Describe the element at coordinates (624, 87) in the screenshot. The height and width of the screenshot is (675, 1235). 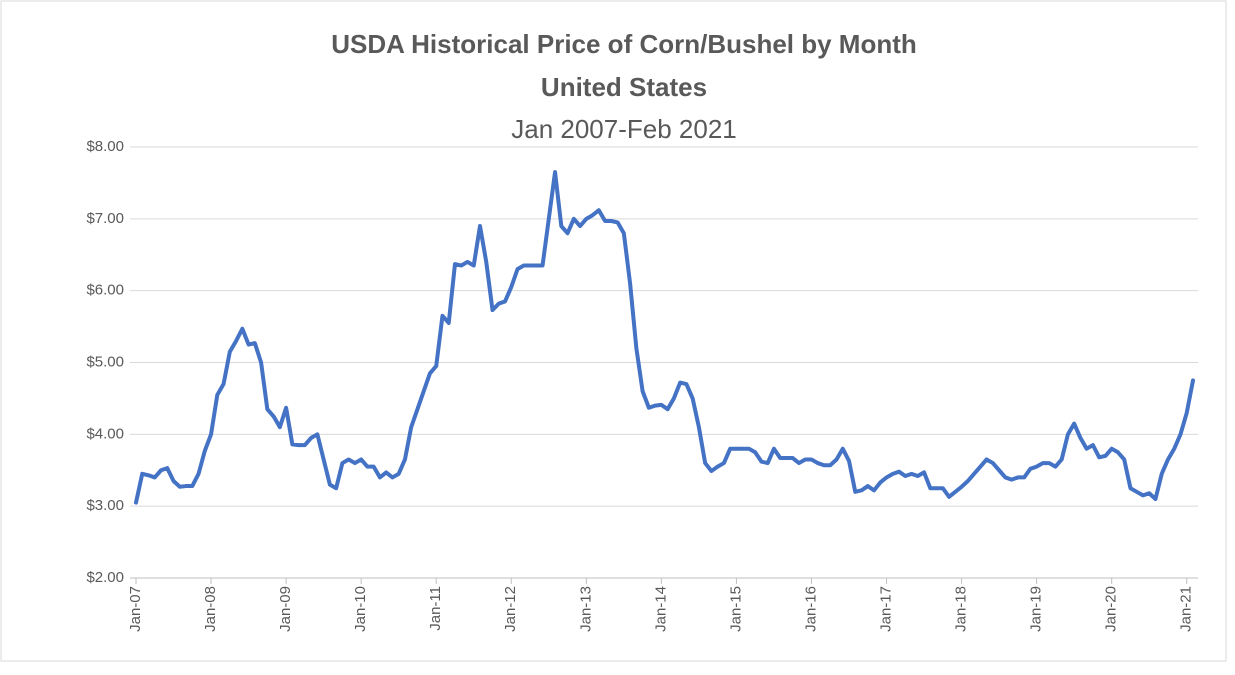
I see `chart-subtitle: United States` at that location.